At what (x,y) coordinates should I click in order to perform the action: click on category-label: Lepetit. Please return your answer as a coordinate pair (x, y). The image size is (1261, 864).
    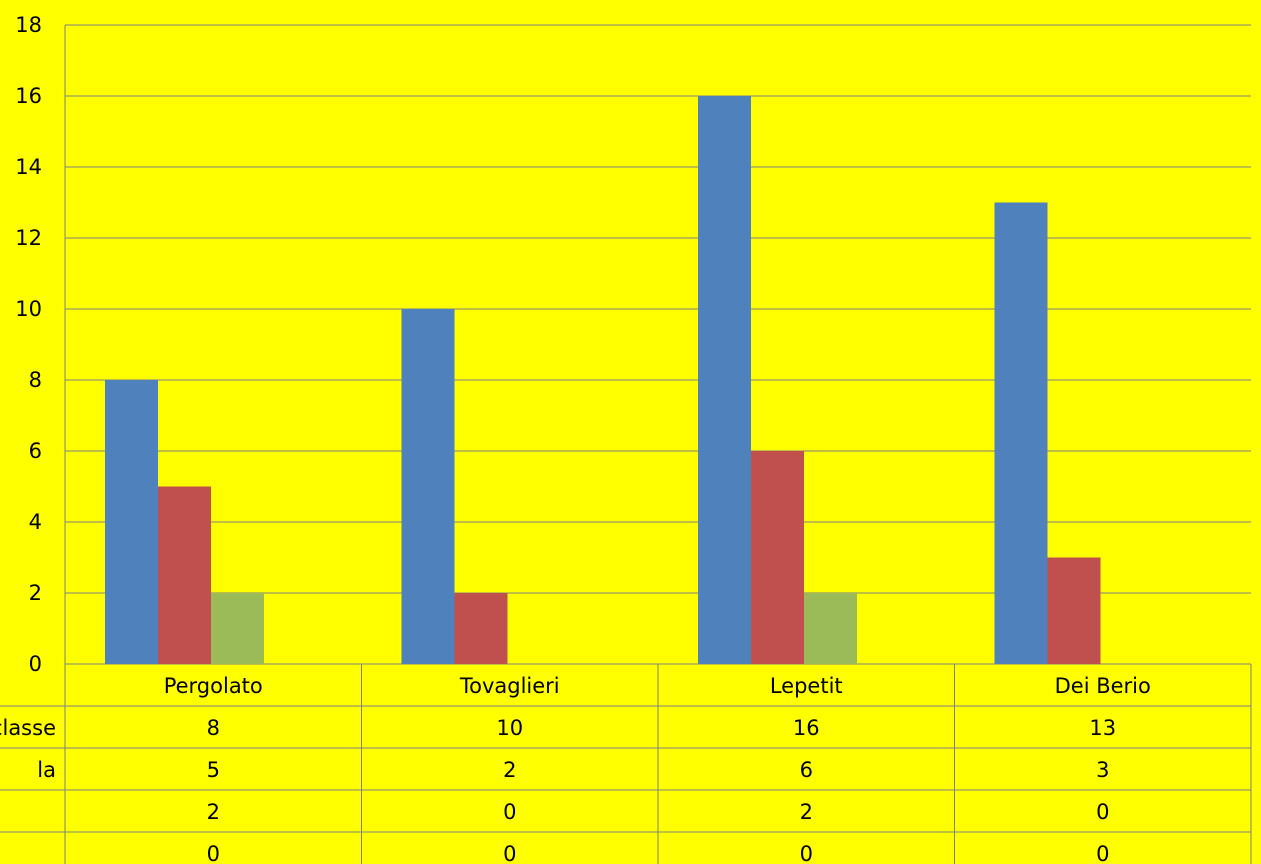
    Looking at the image, I should click on (806, 686).